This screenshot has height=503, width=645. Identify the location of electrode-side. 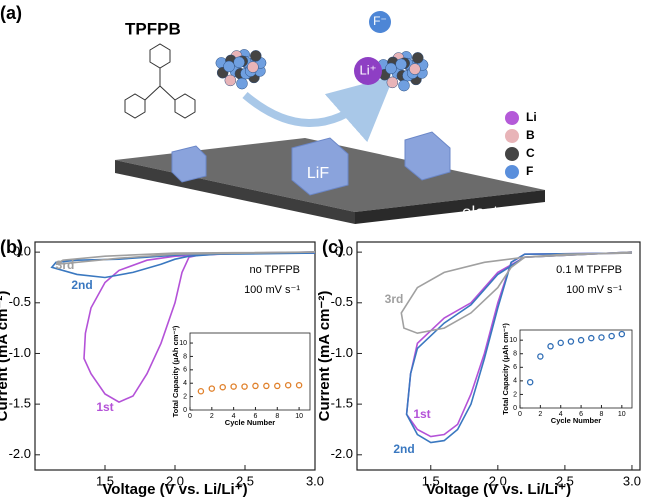
(450, 207).